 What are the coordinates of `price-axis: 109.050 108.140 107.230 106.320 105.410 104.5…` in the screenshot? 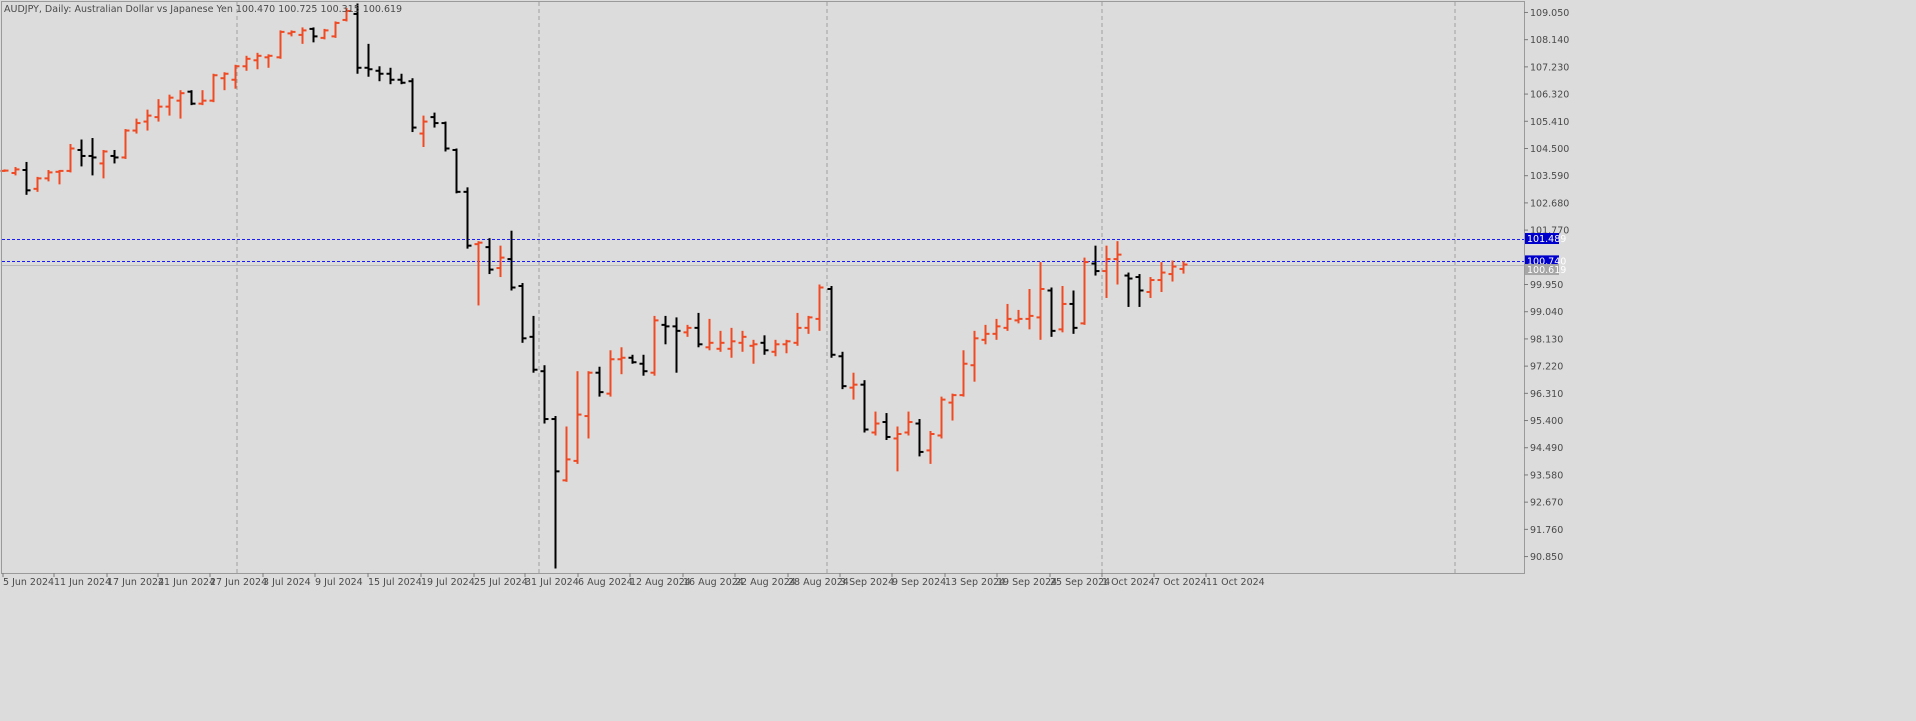 It's located at (1546, 285).